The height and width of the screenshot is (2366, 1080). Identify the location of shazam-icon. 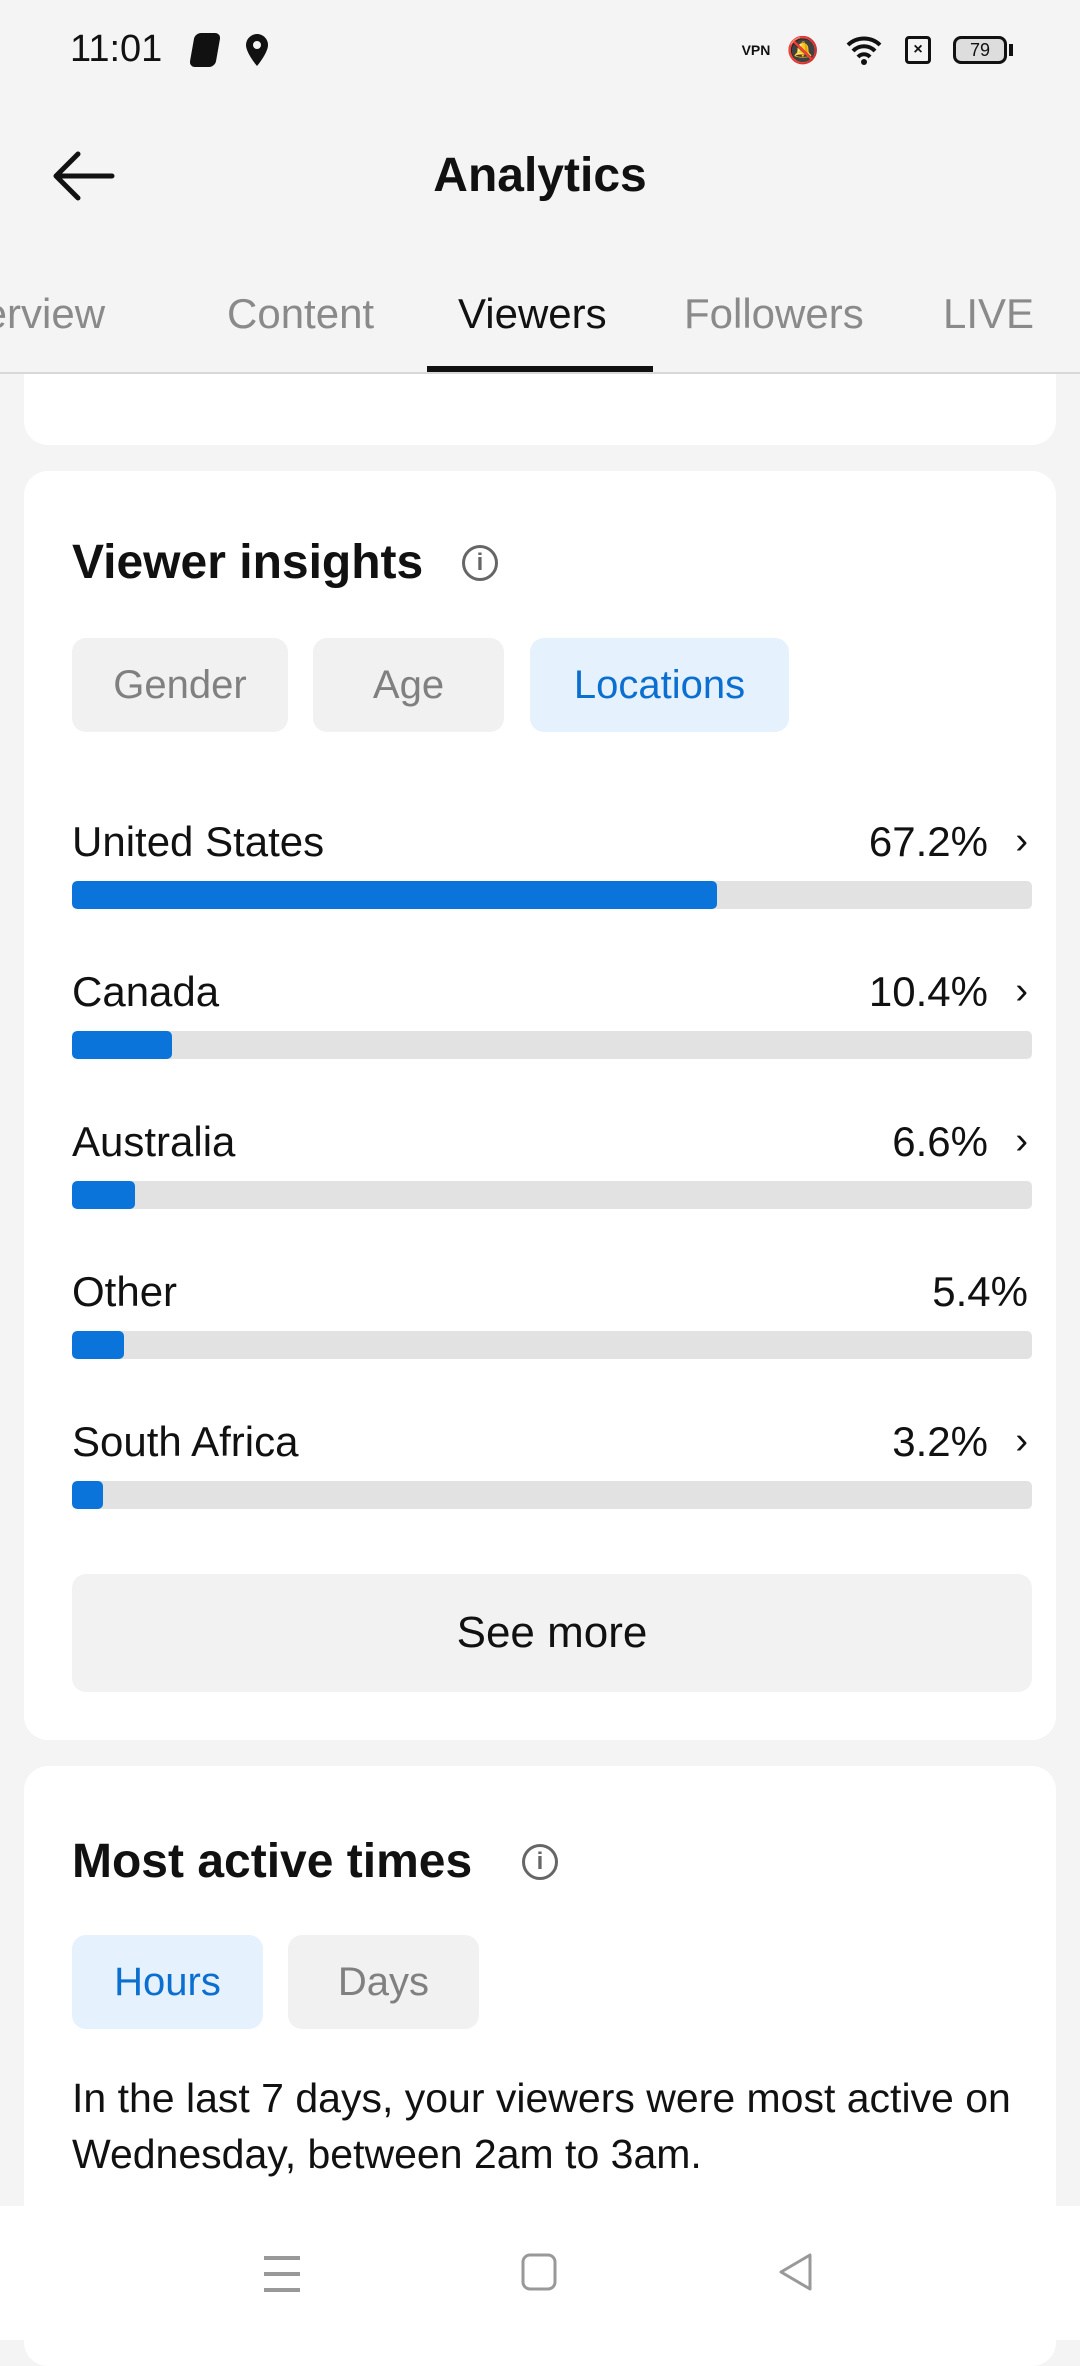
(205, 50).